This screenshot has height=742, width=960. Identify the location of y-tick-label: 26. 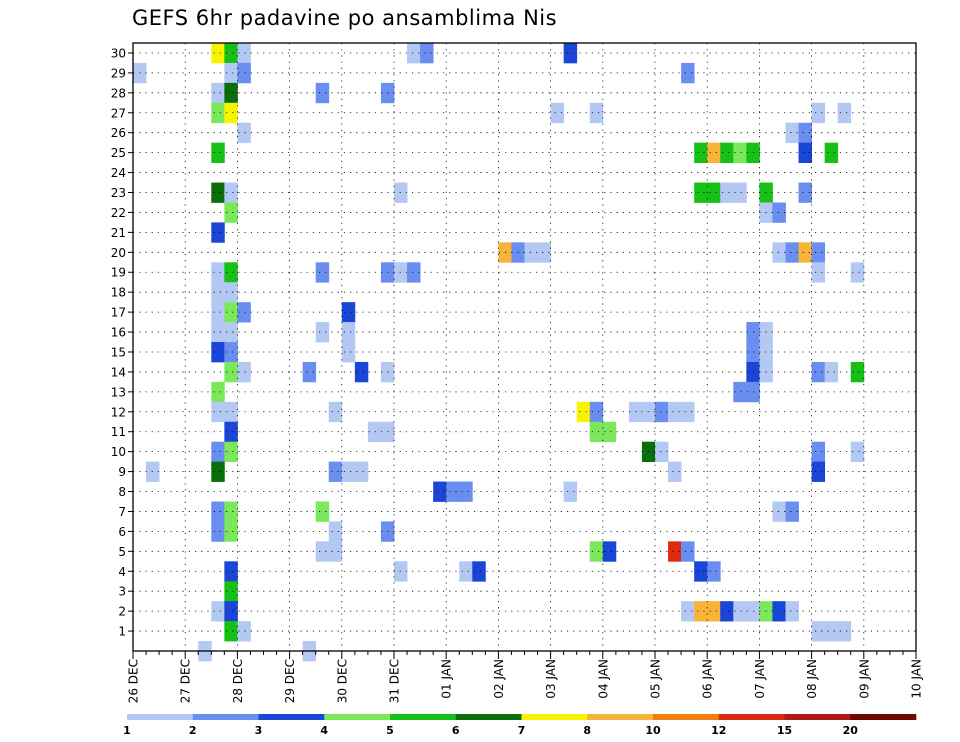
(118, 133).